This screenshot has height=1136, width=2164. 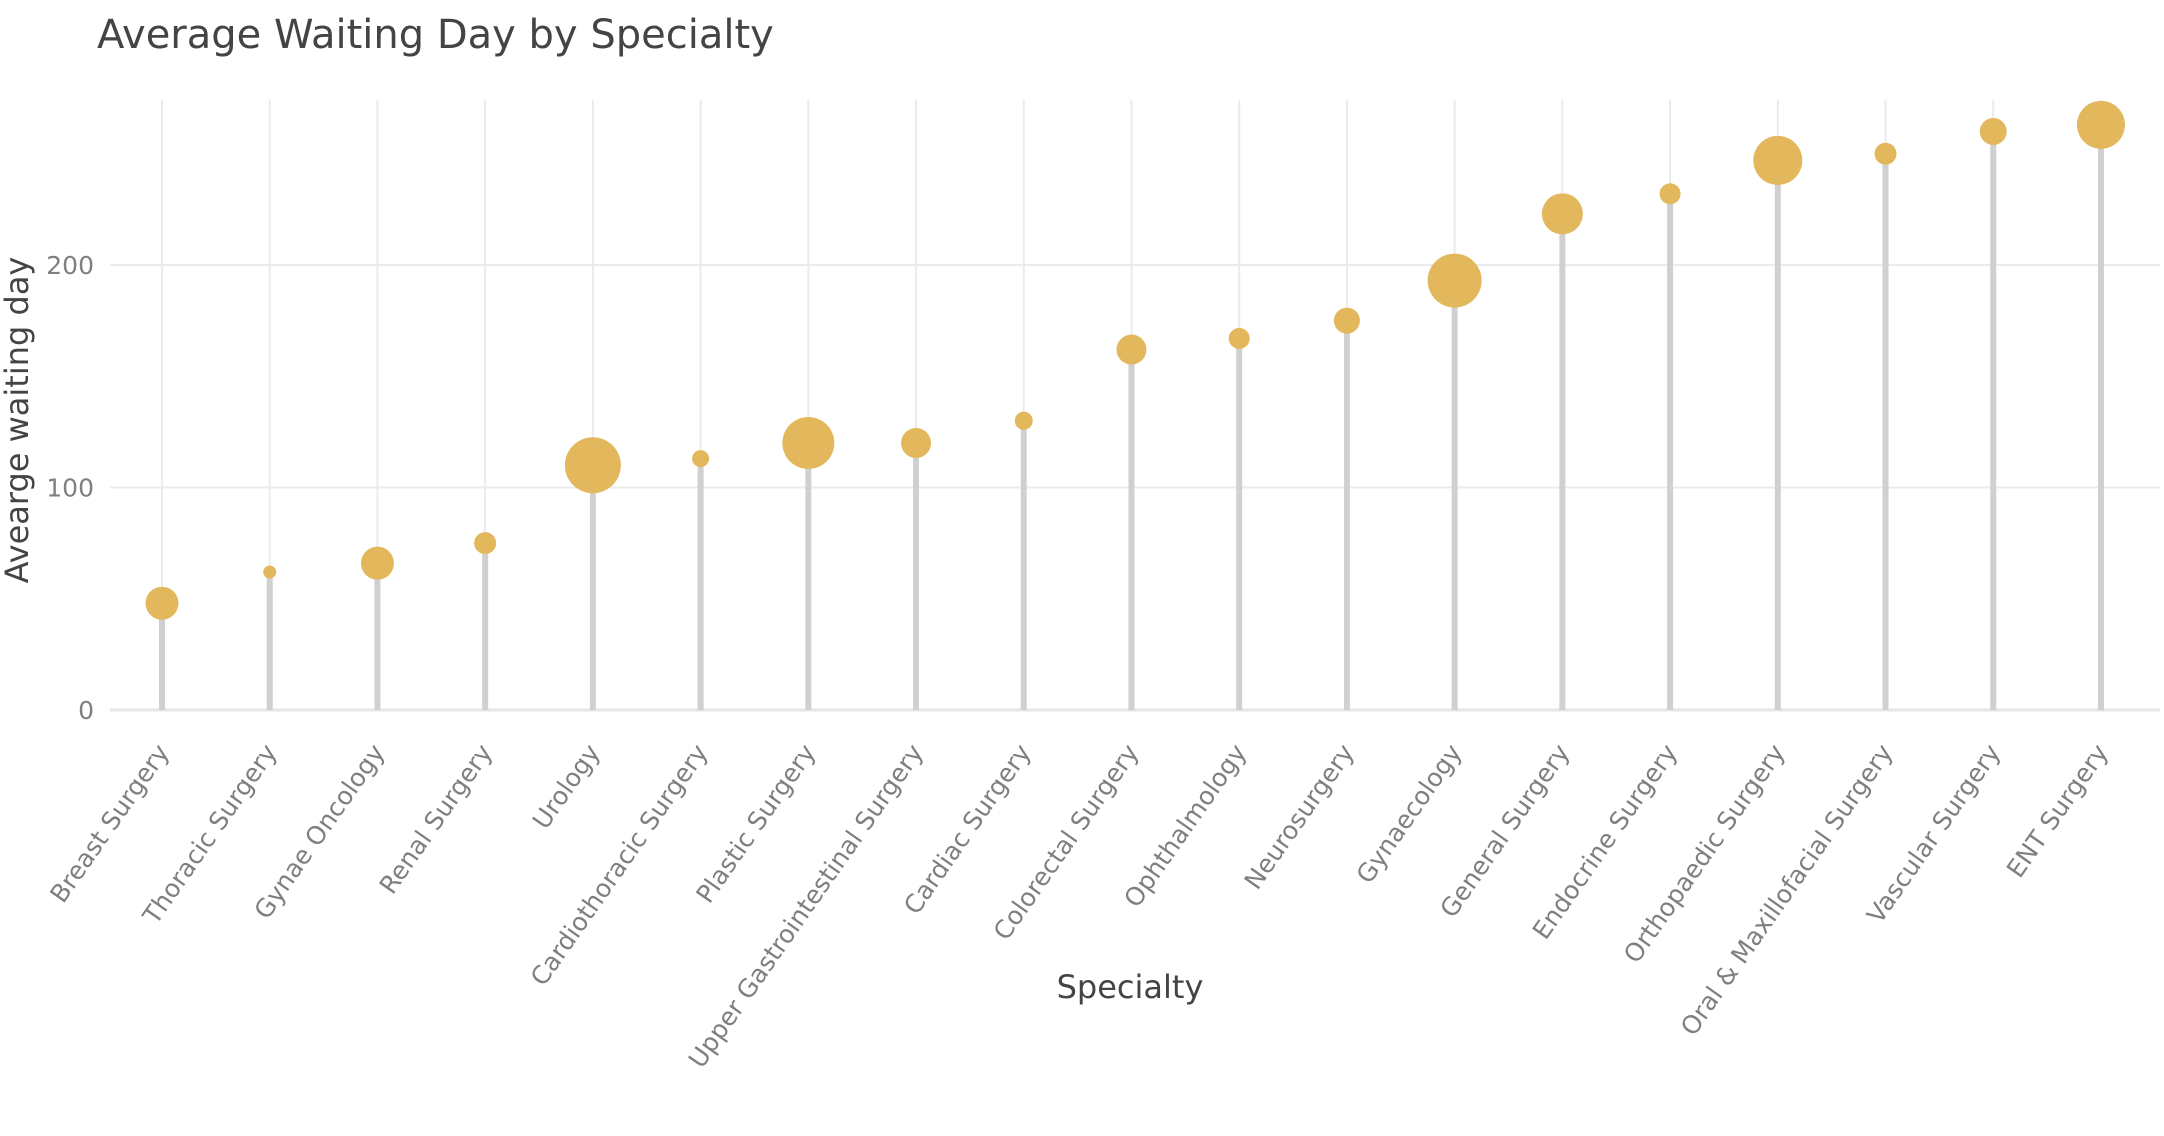 What do you see at coordinates (1299, 817) in the screenshot?
I see `x-tick-label: Neurosurgery` at bounding box center [1299, 817].